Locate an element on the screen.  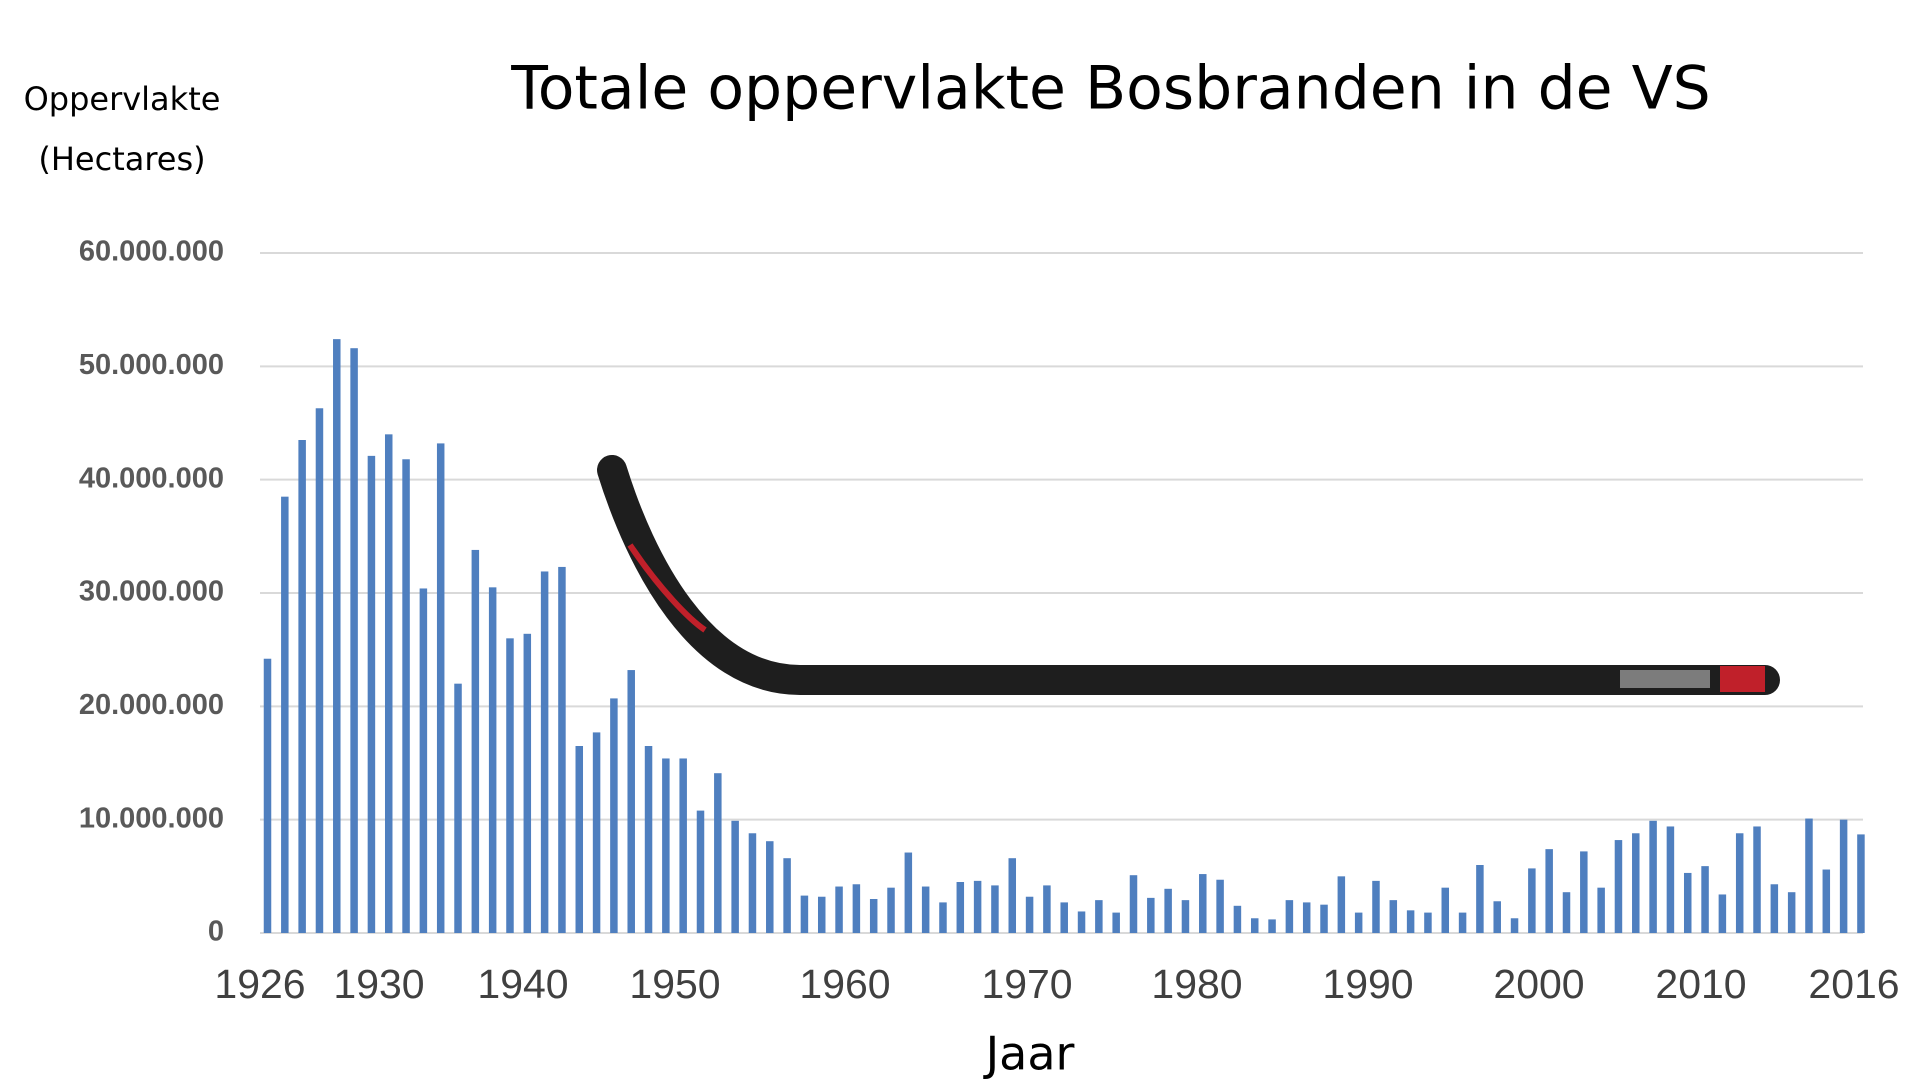
x-tick-label: 2000 is located at coordinates (1538, 984).